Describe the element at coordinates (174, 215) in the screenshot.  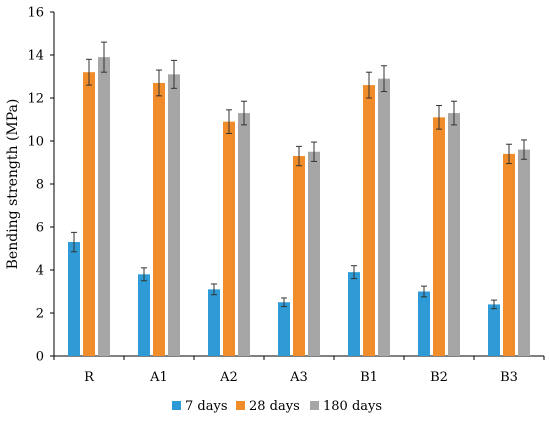
I see `bar-180-days-A1` at that location.